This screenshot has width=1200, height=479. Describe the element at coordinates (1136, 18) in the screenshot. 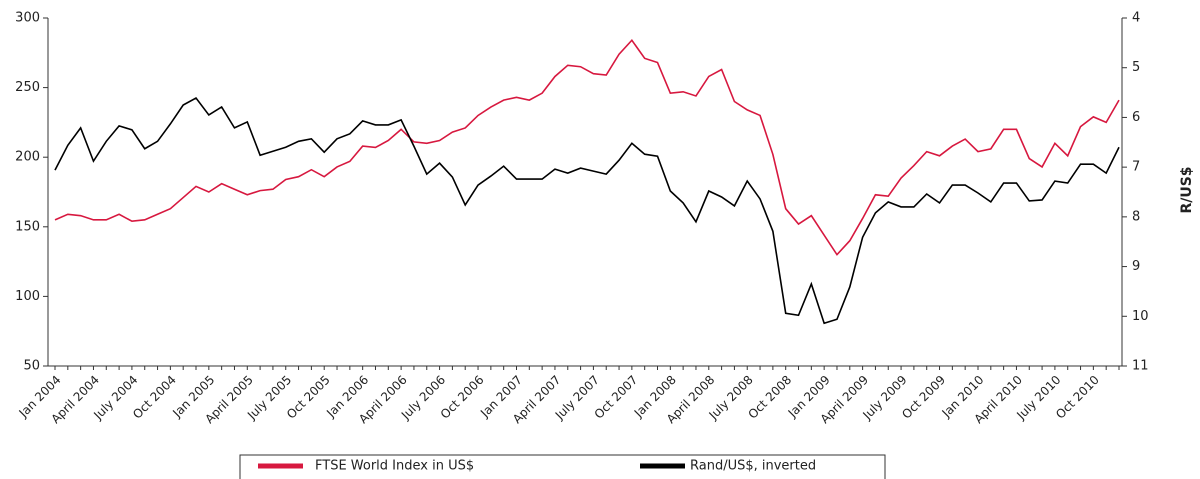

I see `y2-tick-label: 4` at that location.